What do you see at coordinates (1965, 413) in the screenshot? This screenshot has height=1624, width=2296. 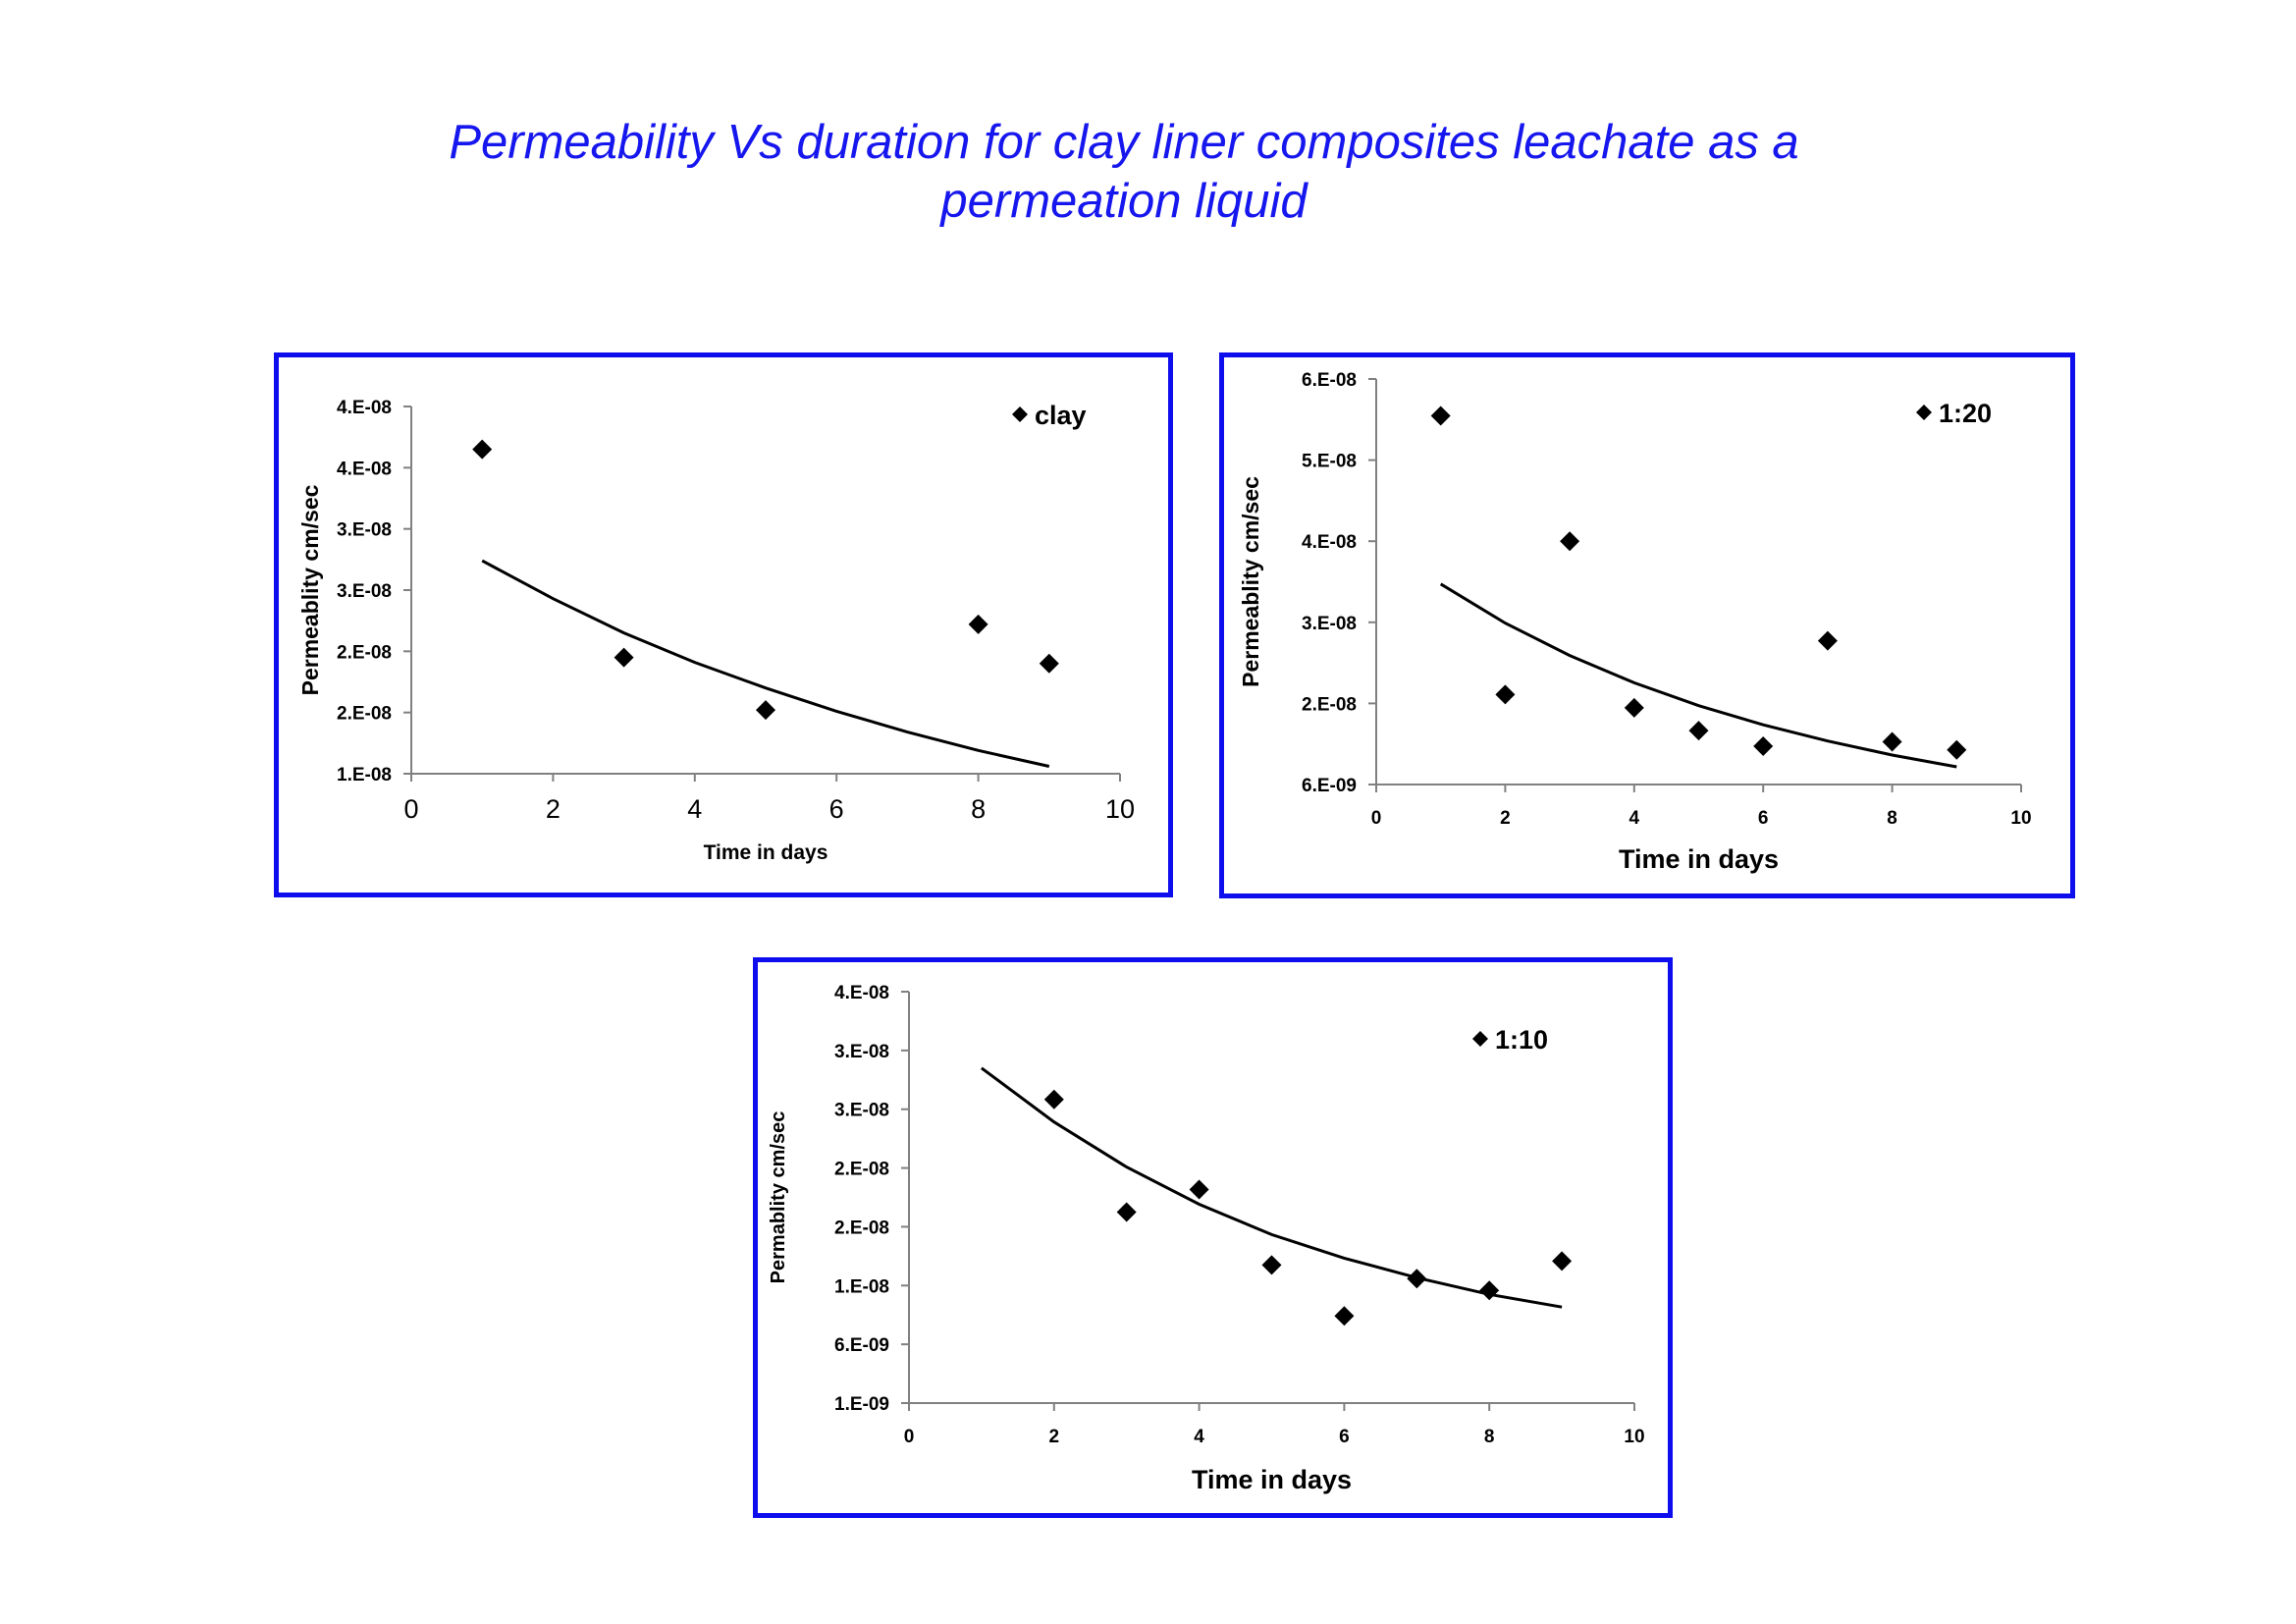 I see `legend-label: 1:20` at bounding box center [1965, 413].